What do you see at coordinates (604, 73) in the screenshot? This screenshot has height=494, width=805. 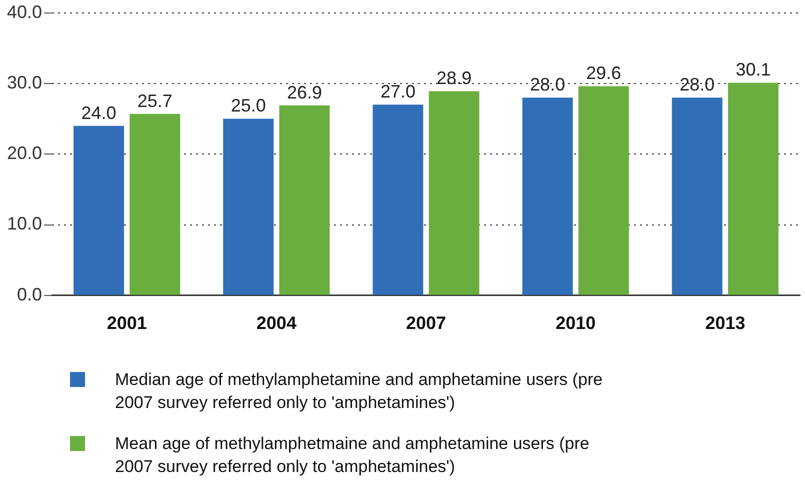 I see `data-label: 29.6` at bounding box center [604, 73].